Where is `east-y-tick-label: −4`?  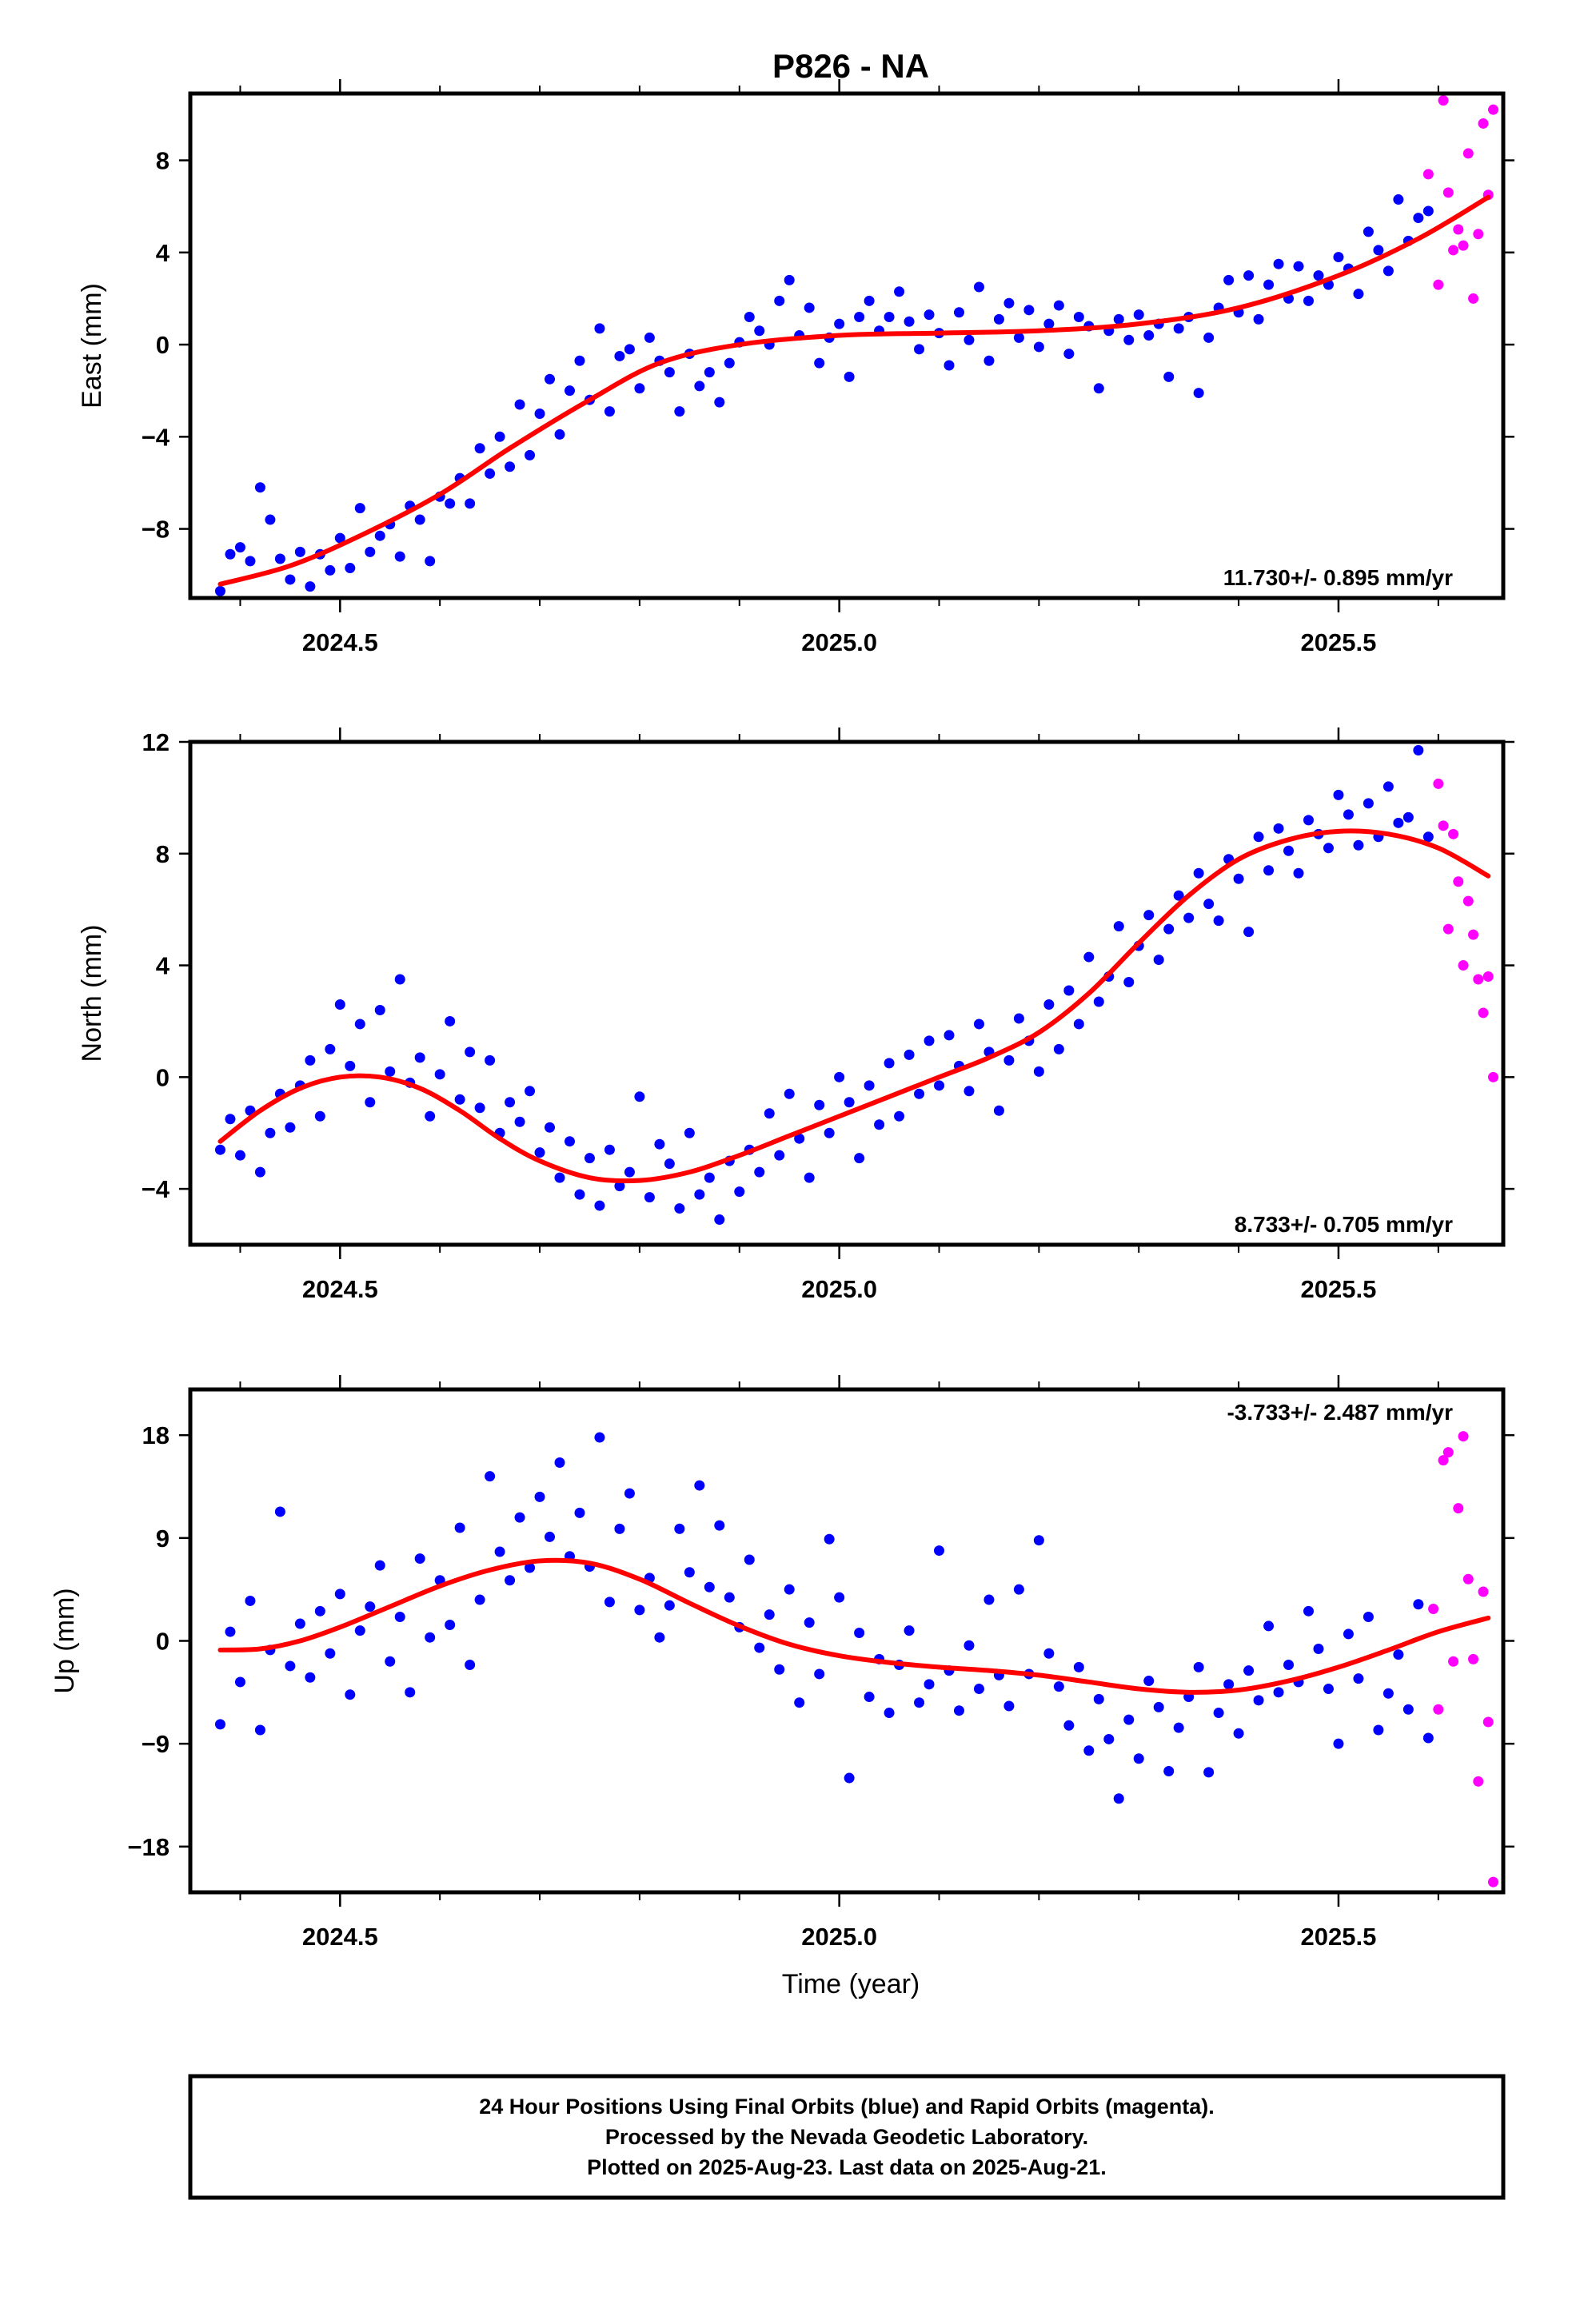
east-y-tick-label: −4 is located at coordinates (156, 437).